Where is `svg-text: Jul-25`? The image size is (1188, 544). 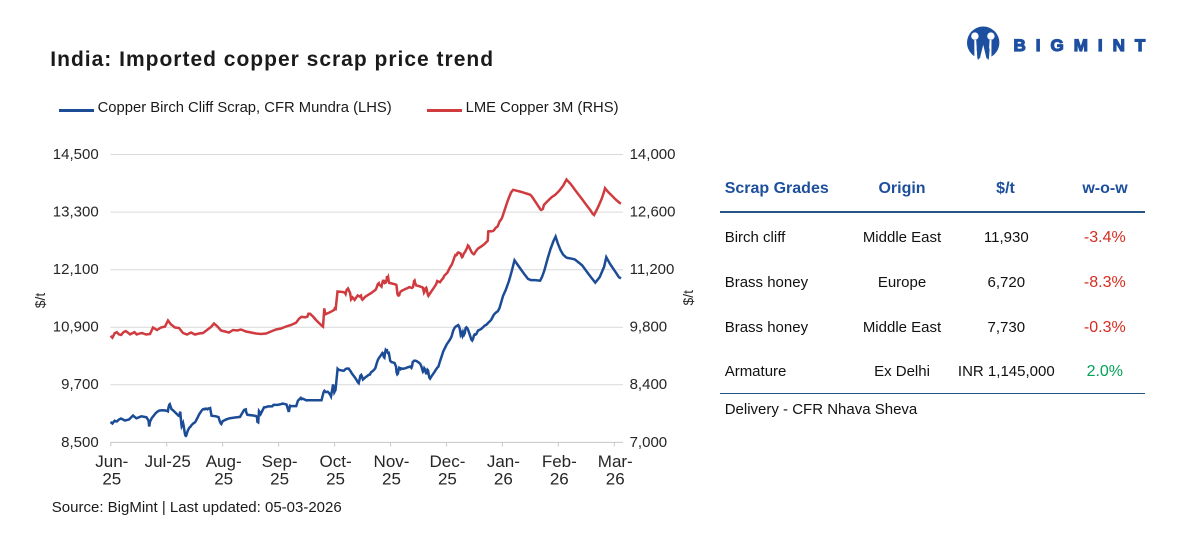
svg-text: Jul-25 is located at coordinates (168, 461).